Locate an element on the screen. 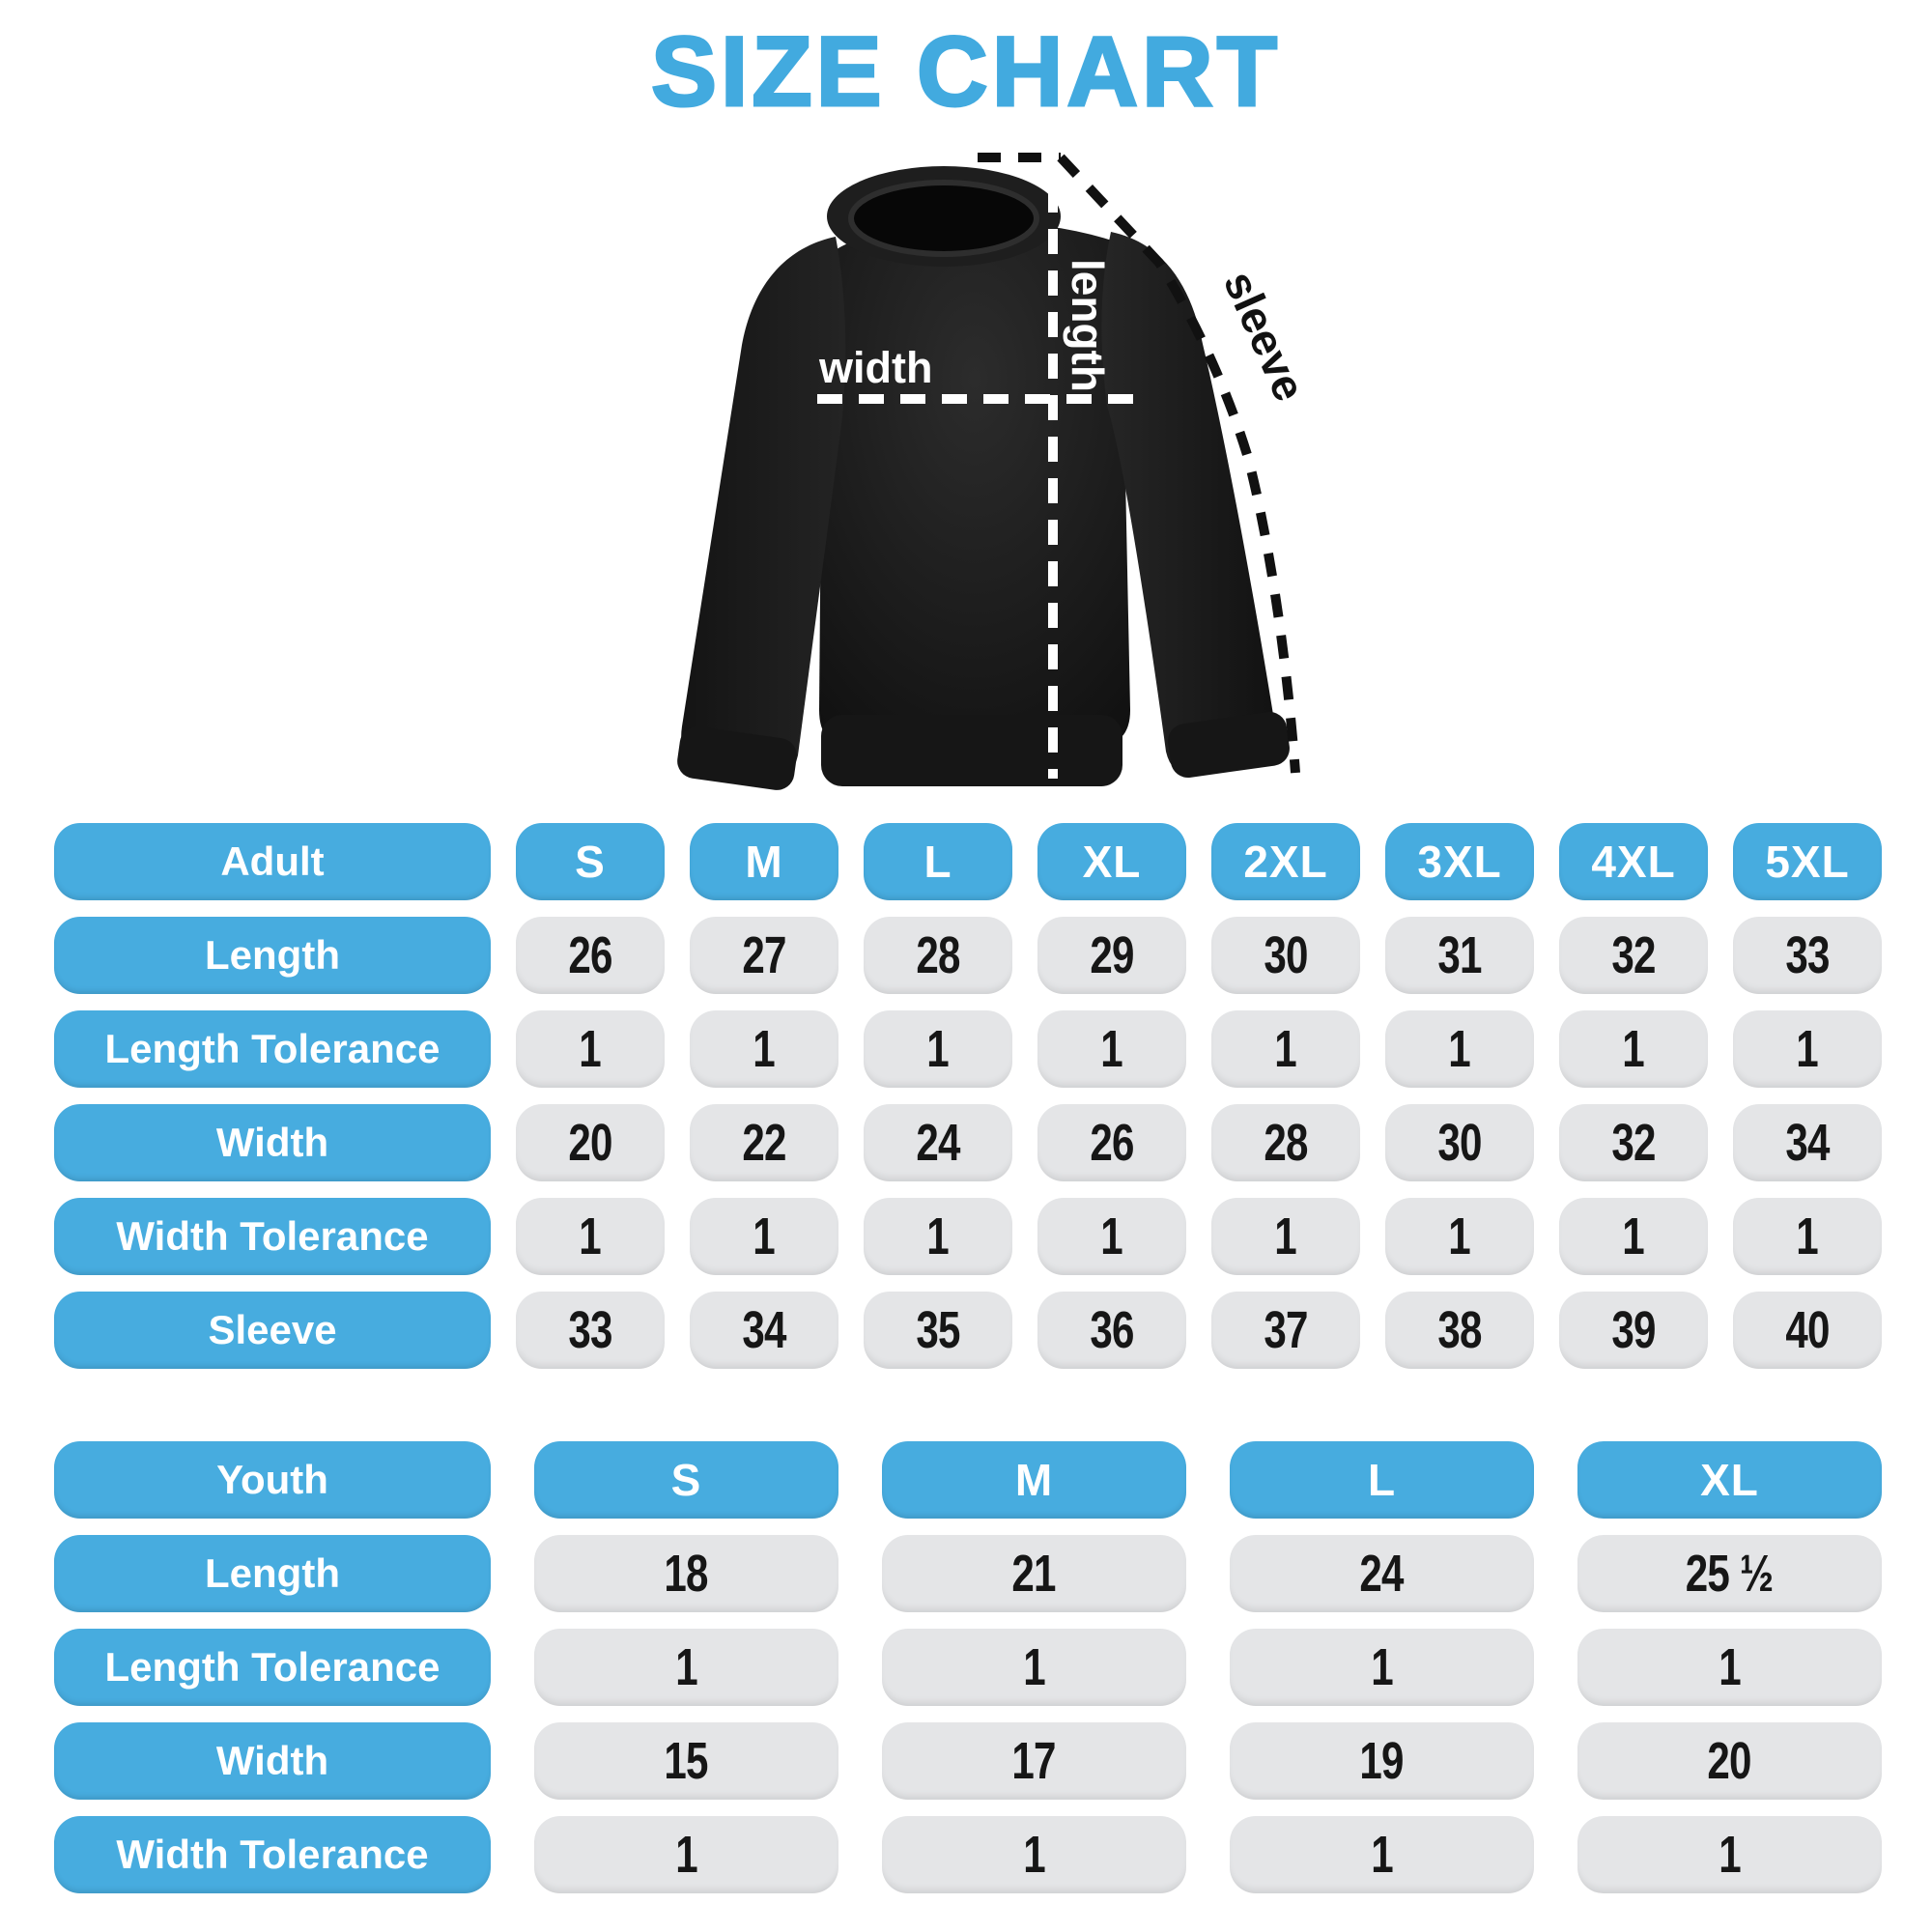 This screenshot has width=1932, height=1932. value-cell-text: 31 is located at coordinates (1459, 955).